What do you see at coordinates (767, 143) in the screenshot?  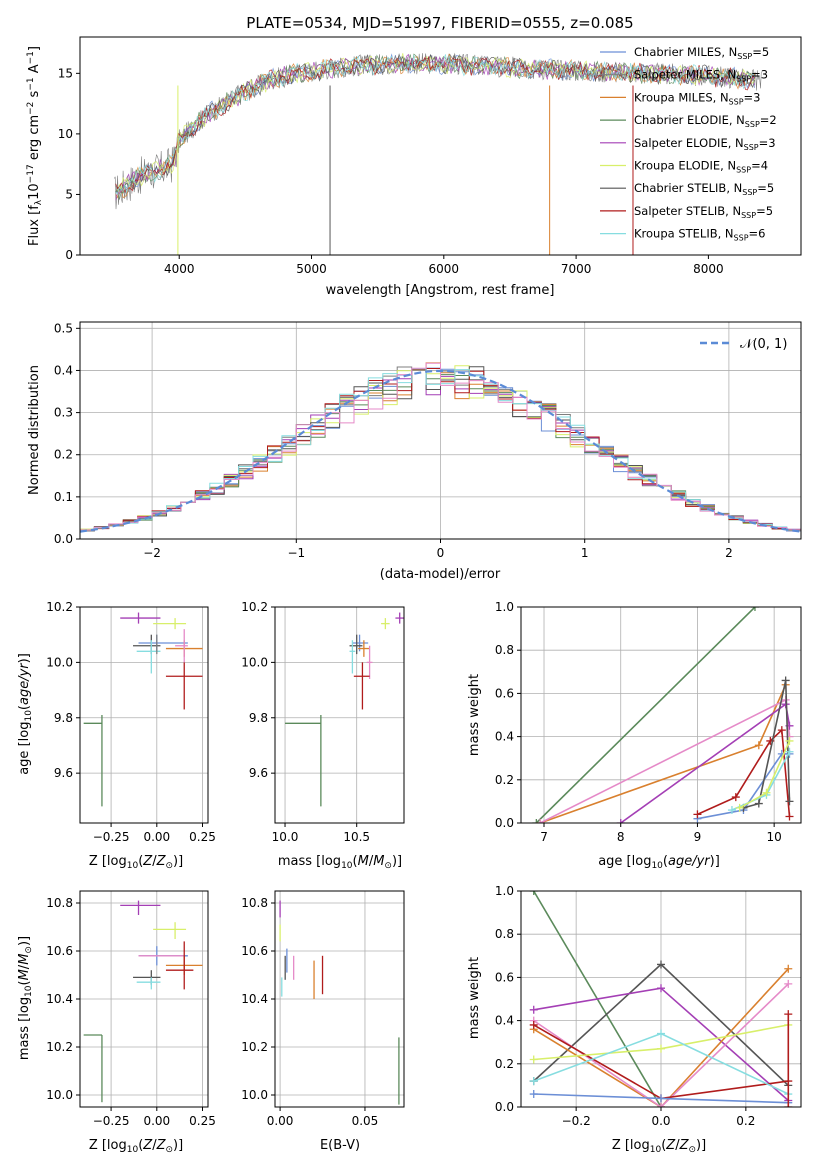 I see `legend-label-tail: =3` at bounding box center [767, 143].